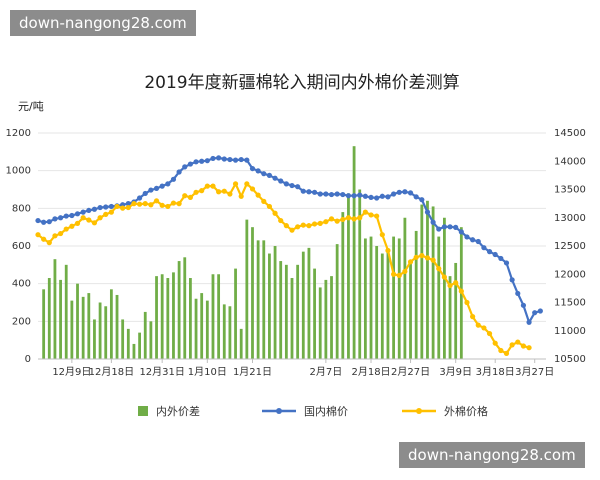 The image size is (600, 480). Describe the element at coordinates (31, 106) in the screenshot. I see `y-left-unit: 元/吨` at that location.